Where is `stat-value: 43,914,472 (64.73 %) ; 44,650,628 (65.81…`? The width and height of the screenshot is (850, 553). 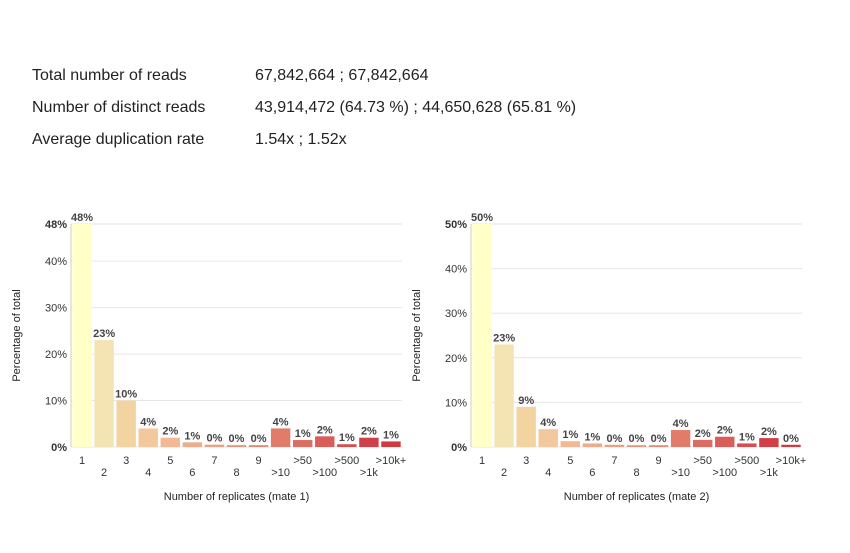 stat-value: 43,914,472 (64.73 %) ; 44,650,628 (65.81… is located at coordinates (416, 107).